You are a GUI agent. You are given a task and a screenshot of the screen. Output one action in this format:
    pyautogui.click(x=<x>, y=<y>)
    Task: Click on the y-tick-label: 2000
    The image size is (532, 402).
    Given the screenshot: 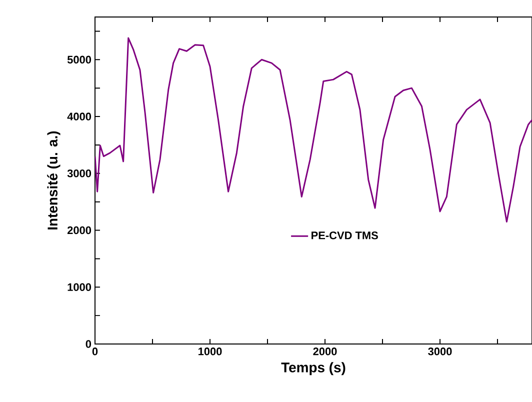 What is the action you would take?
    pyautogui.click(x=79, y=230)
    